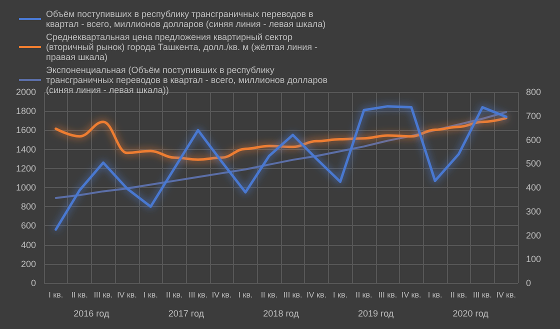  Describe the element at coordinates (534, 187) in the screenshot. I see `y2-tick-label: 400` at that location.